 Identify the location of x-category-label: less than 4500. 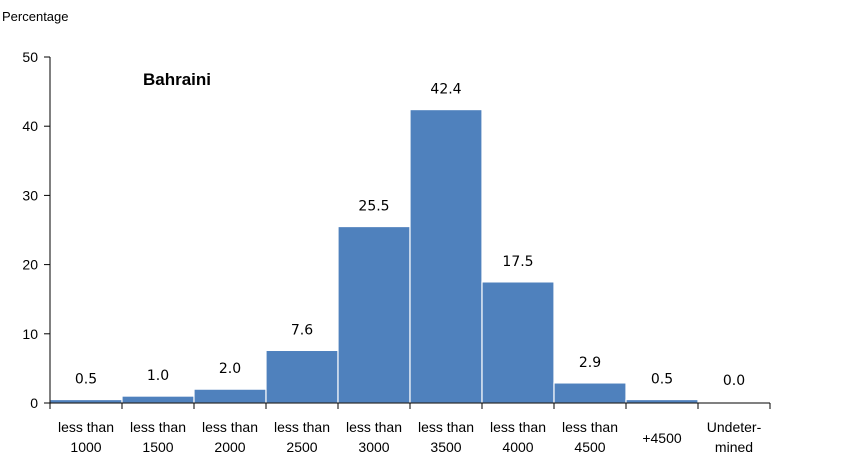
(590, 437).